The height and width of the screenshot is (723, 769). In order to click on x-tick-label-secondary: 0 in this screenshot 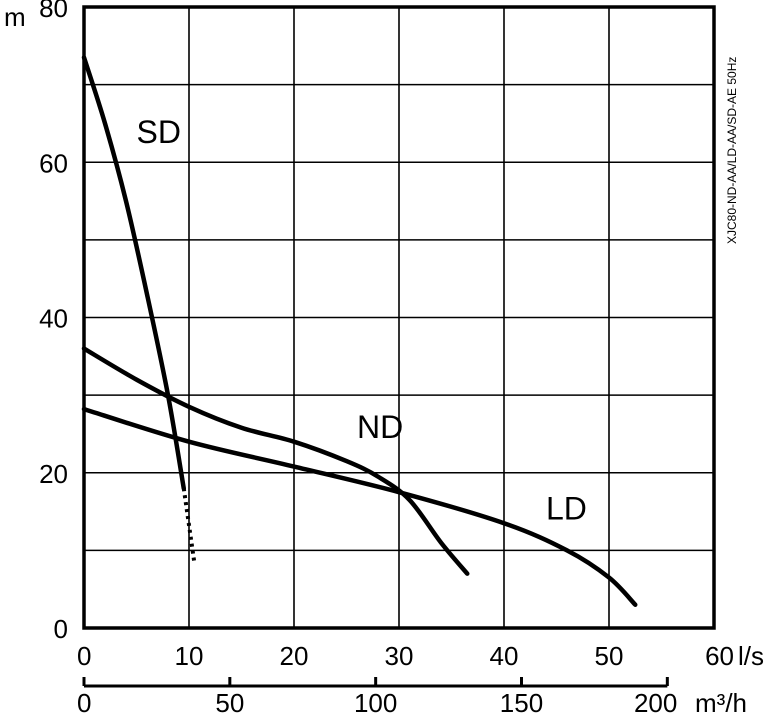, I will do `click(84, 703)`.